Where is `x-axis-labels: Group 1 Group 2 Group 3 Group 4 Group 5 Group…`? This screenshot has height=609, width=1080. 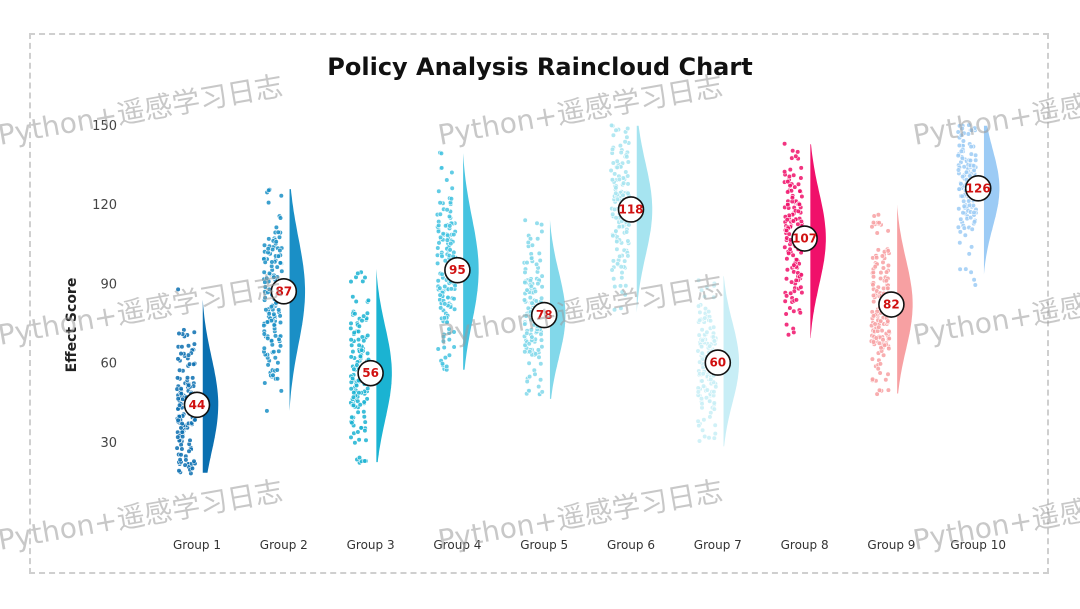 x-axis-labels: Group 1 Group 2 Group 3 Group 4 Group 5 Group… is located at coordinates (589, 545).